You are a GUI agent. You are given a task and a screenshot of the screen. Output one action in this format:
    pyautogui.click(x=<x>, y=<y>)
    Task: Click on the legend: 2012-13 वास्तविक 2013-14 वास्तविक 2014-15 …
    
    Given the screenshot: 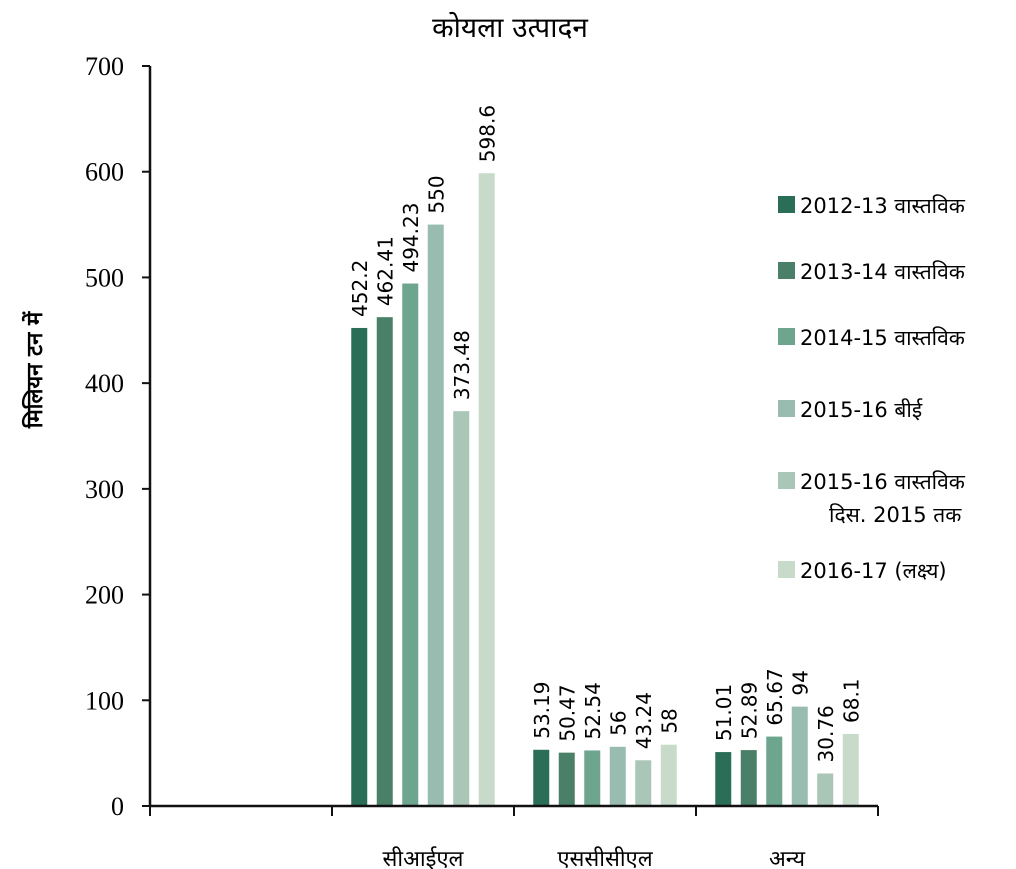 What is the action you would take?
    pyautogui.click(x=872, y=388)
    